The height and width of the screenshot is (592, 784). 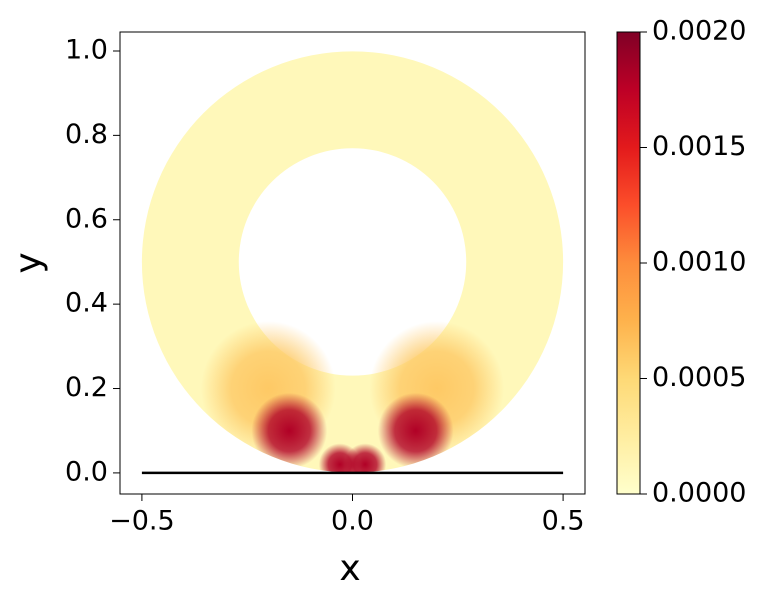 What do you see at coordinates (699, 31) in the screenshot?
I see `colorbar-tick-label: 0.0020` at bounding box center [699, 31].